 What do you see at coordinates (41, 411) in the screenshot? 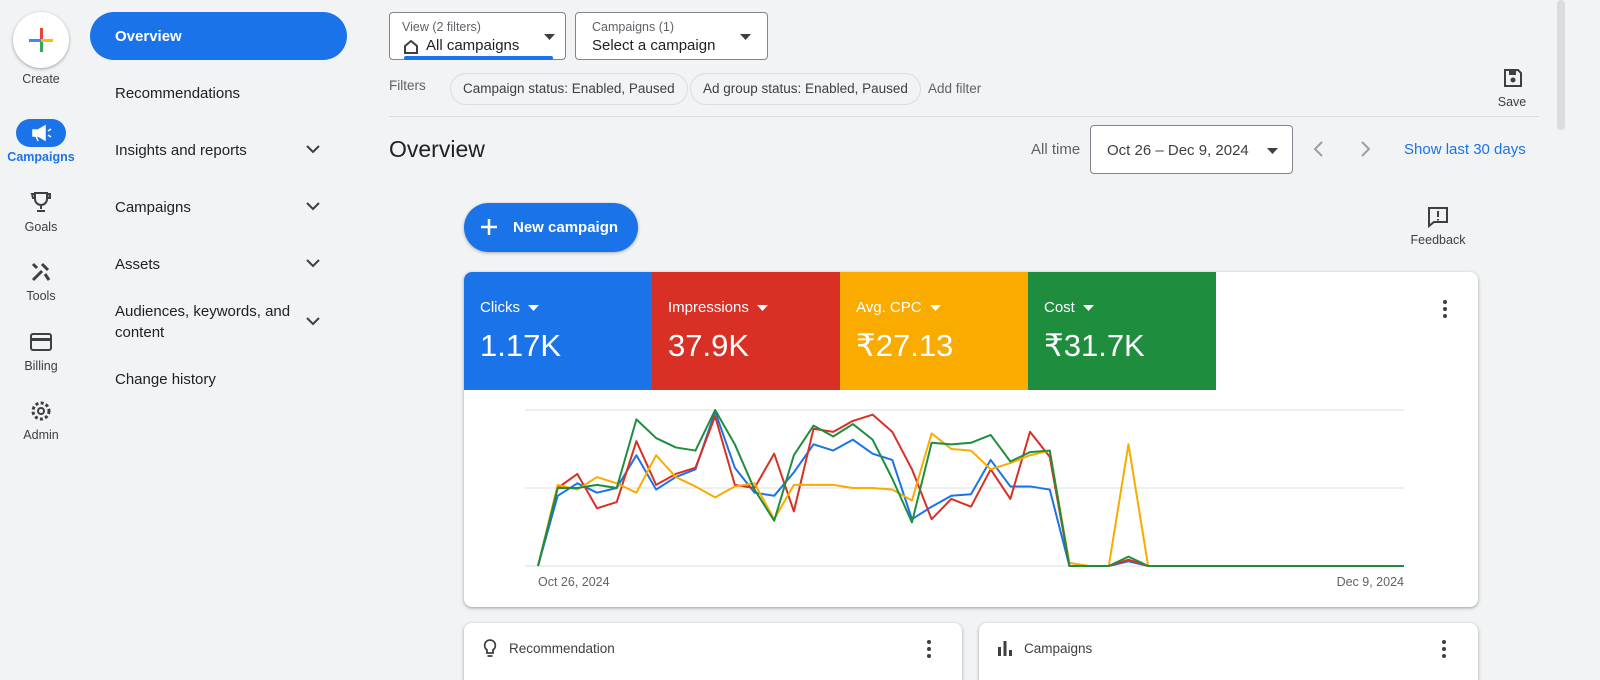
I see `admin-icon` at bounding box center [41, 411].